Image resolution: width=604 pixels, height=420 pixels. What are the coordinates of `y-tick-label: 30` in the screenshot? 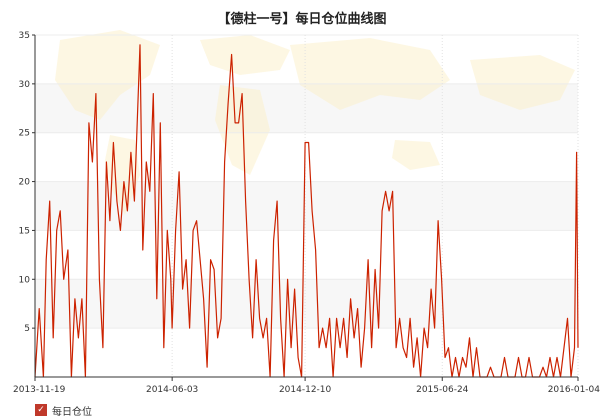 It's located at (25, 85).